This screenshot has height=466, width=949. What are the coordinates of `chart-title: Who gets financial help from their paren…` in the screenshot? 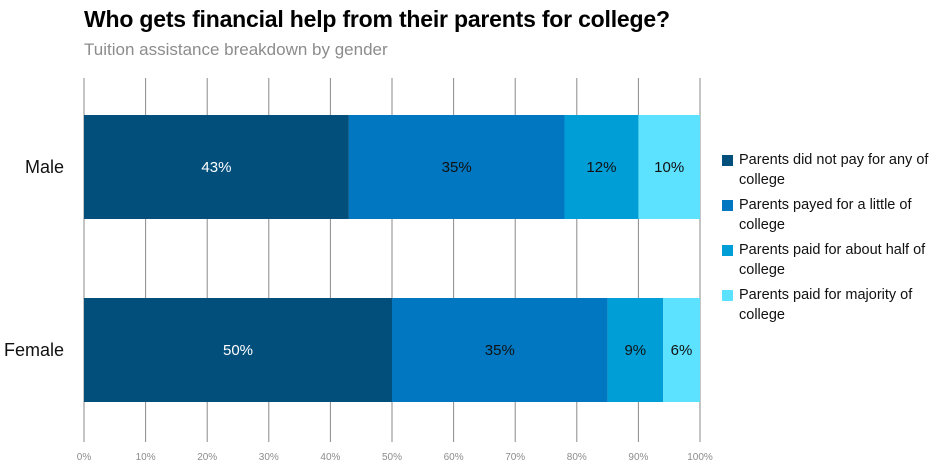 It's located at (377, 19).